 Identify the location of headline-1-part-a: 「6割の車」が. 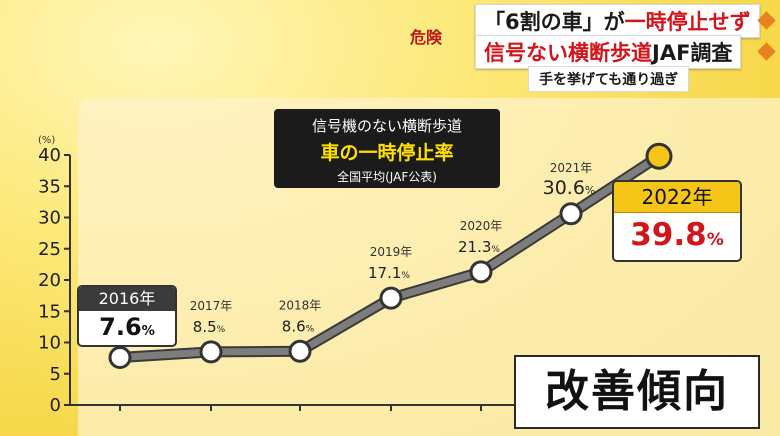
(554, 22).